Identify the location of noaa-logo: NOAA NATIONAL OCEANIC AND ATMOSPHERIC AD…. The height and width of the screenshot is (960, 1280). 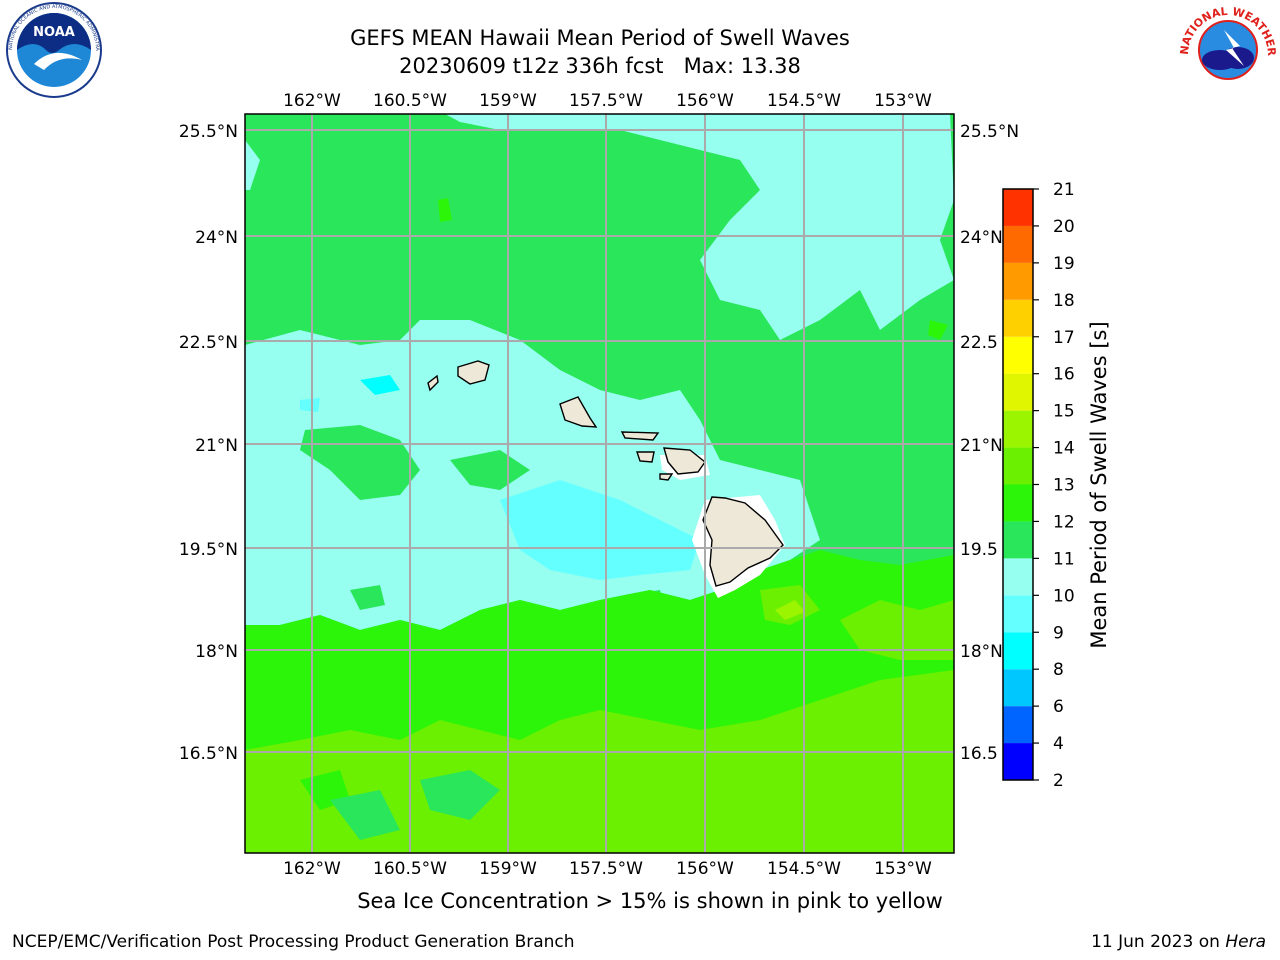
(52, 53).